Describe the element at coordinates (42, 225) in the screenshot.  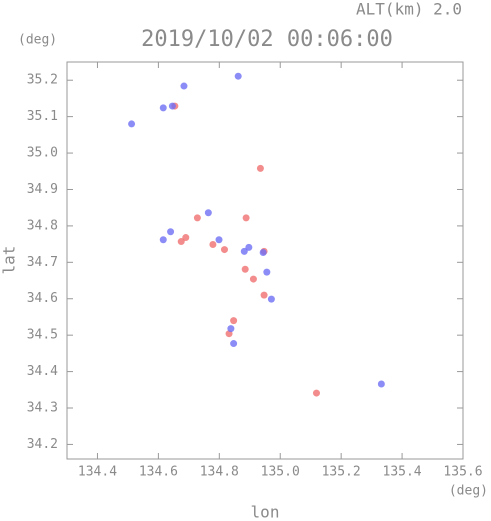
I see `y-tick-label: 34.8` at that location.